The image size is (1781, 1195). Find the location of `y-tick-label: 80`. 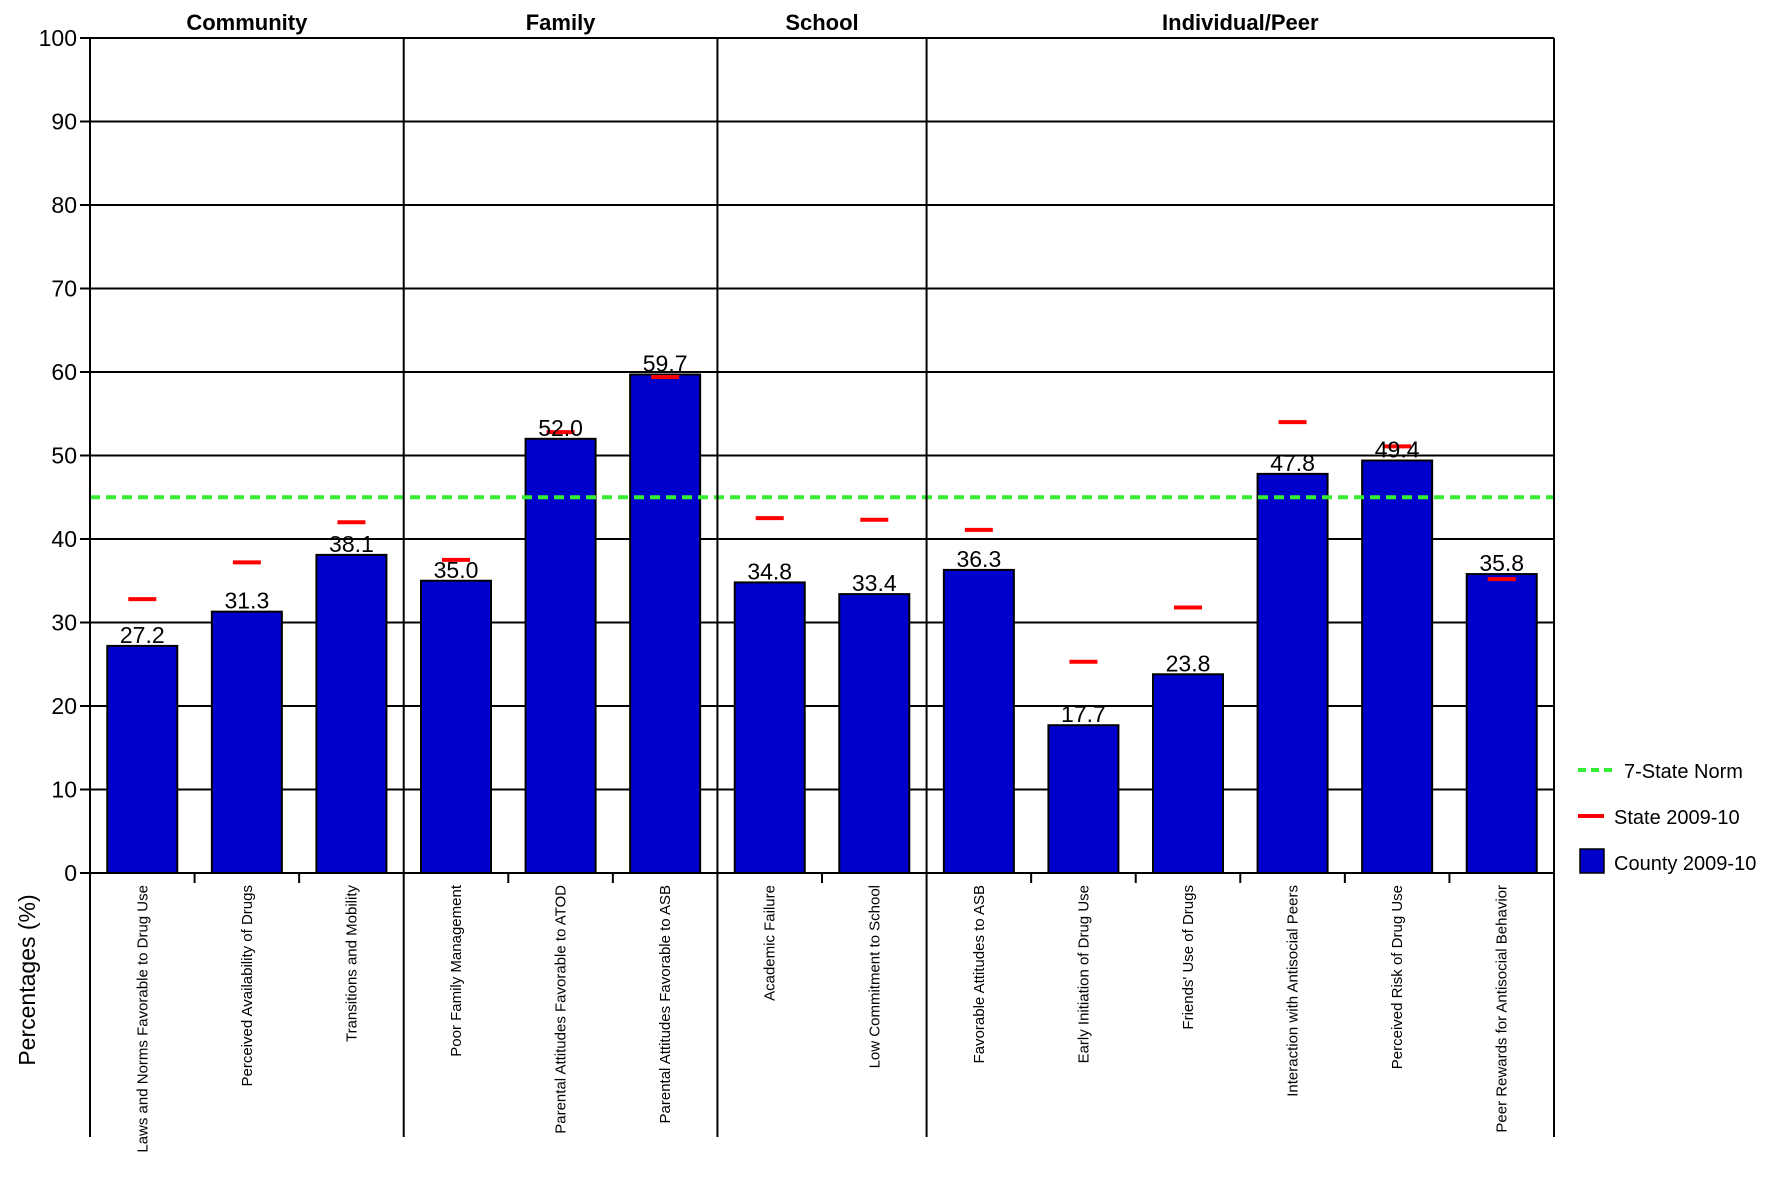

y-tick-label: 80 is located at coordinates (64, 205).